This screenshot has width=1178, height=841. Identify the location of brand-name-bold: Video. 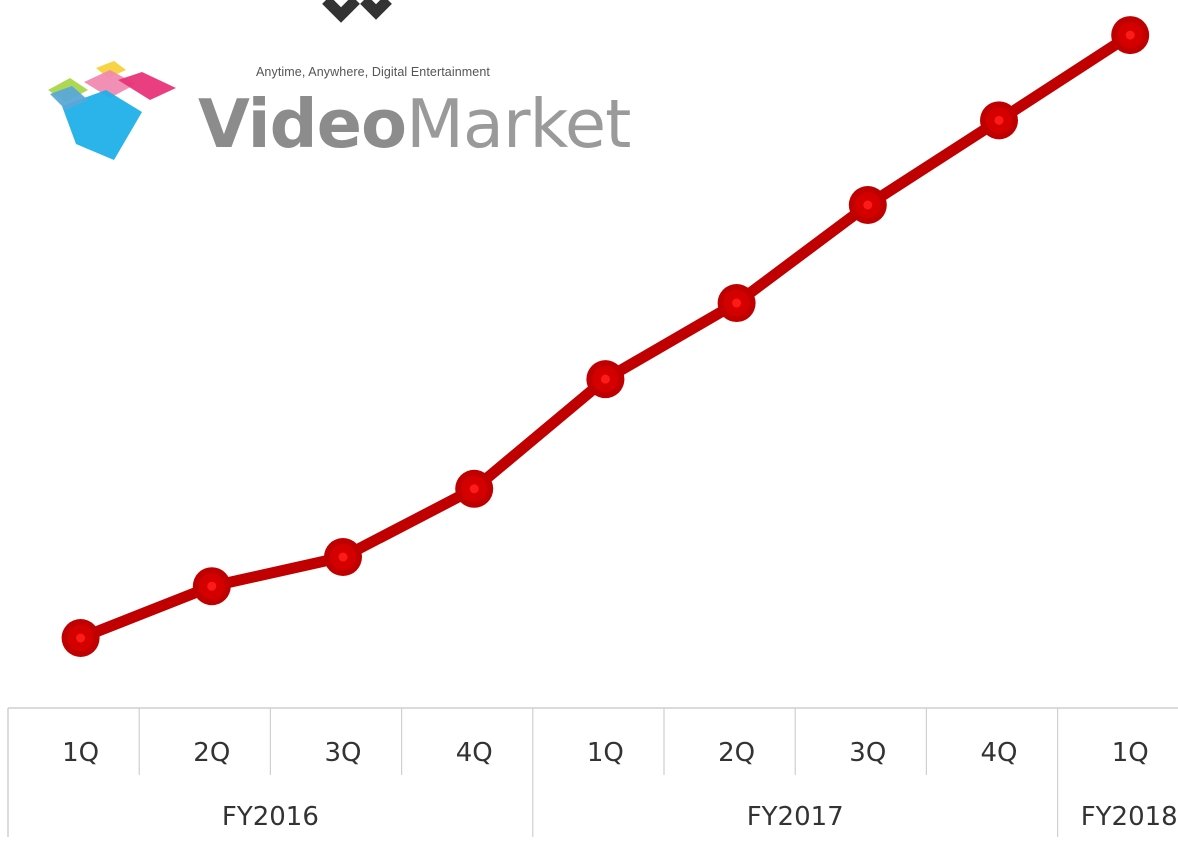
(302, 124).